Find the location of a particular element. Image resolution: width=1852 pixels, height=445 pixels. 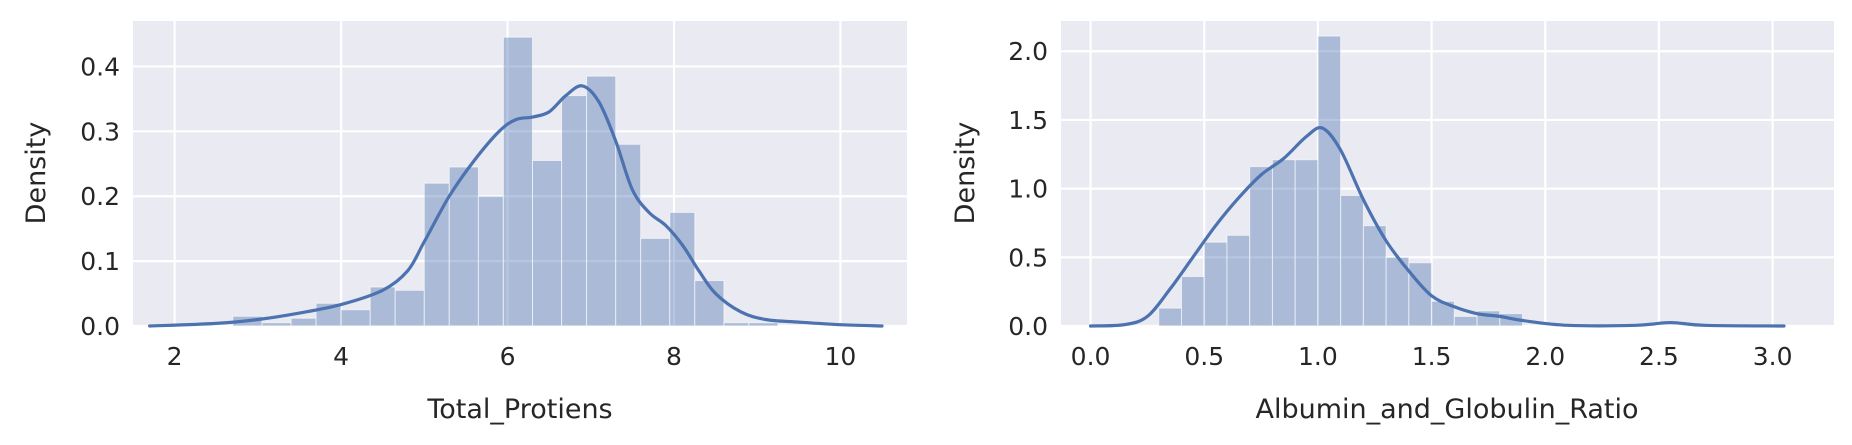

x-axis-label: Albumin_and_Globulin_Ratio is located at coordinates (1446, 409).